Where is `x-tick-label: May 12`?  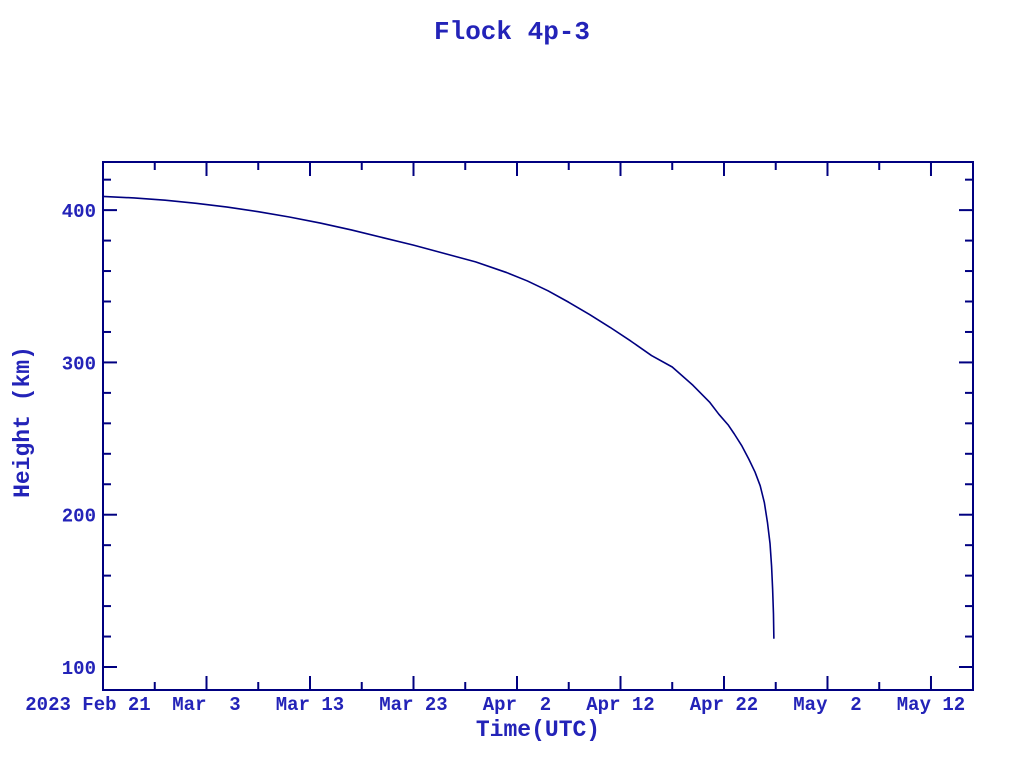
x-tick-label: May 12 is located at coordinates (931, 705).